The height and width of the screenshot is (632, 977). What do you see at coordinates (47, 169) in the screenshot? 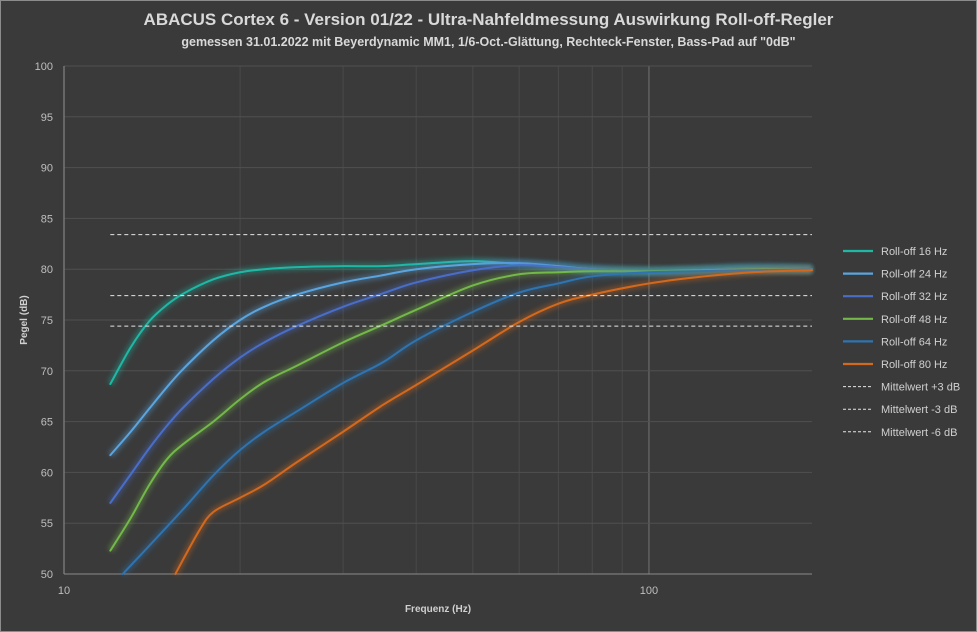
I see `y-tick-label: 90` at bounding box center [47, 169].